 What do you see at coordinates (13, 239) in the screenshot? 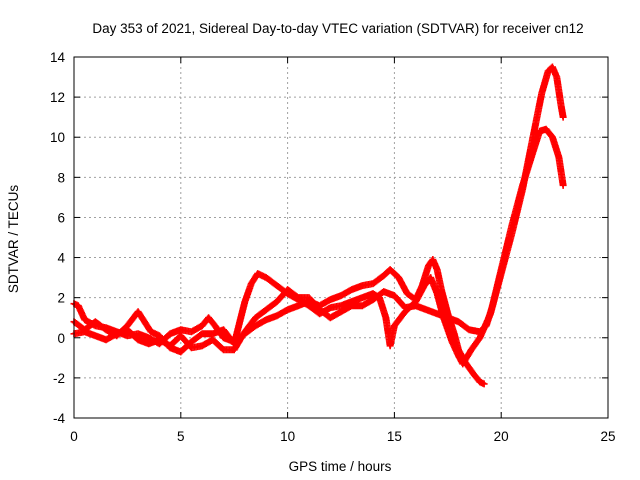
I see `y-axis-label: SDTVAR / TECUs` at bounding box center [13, 239].